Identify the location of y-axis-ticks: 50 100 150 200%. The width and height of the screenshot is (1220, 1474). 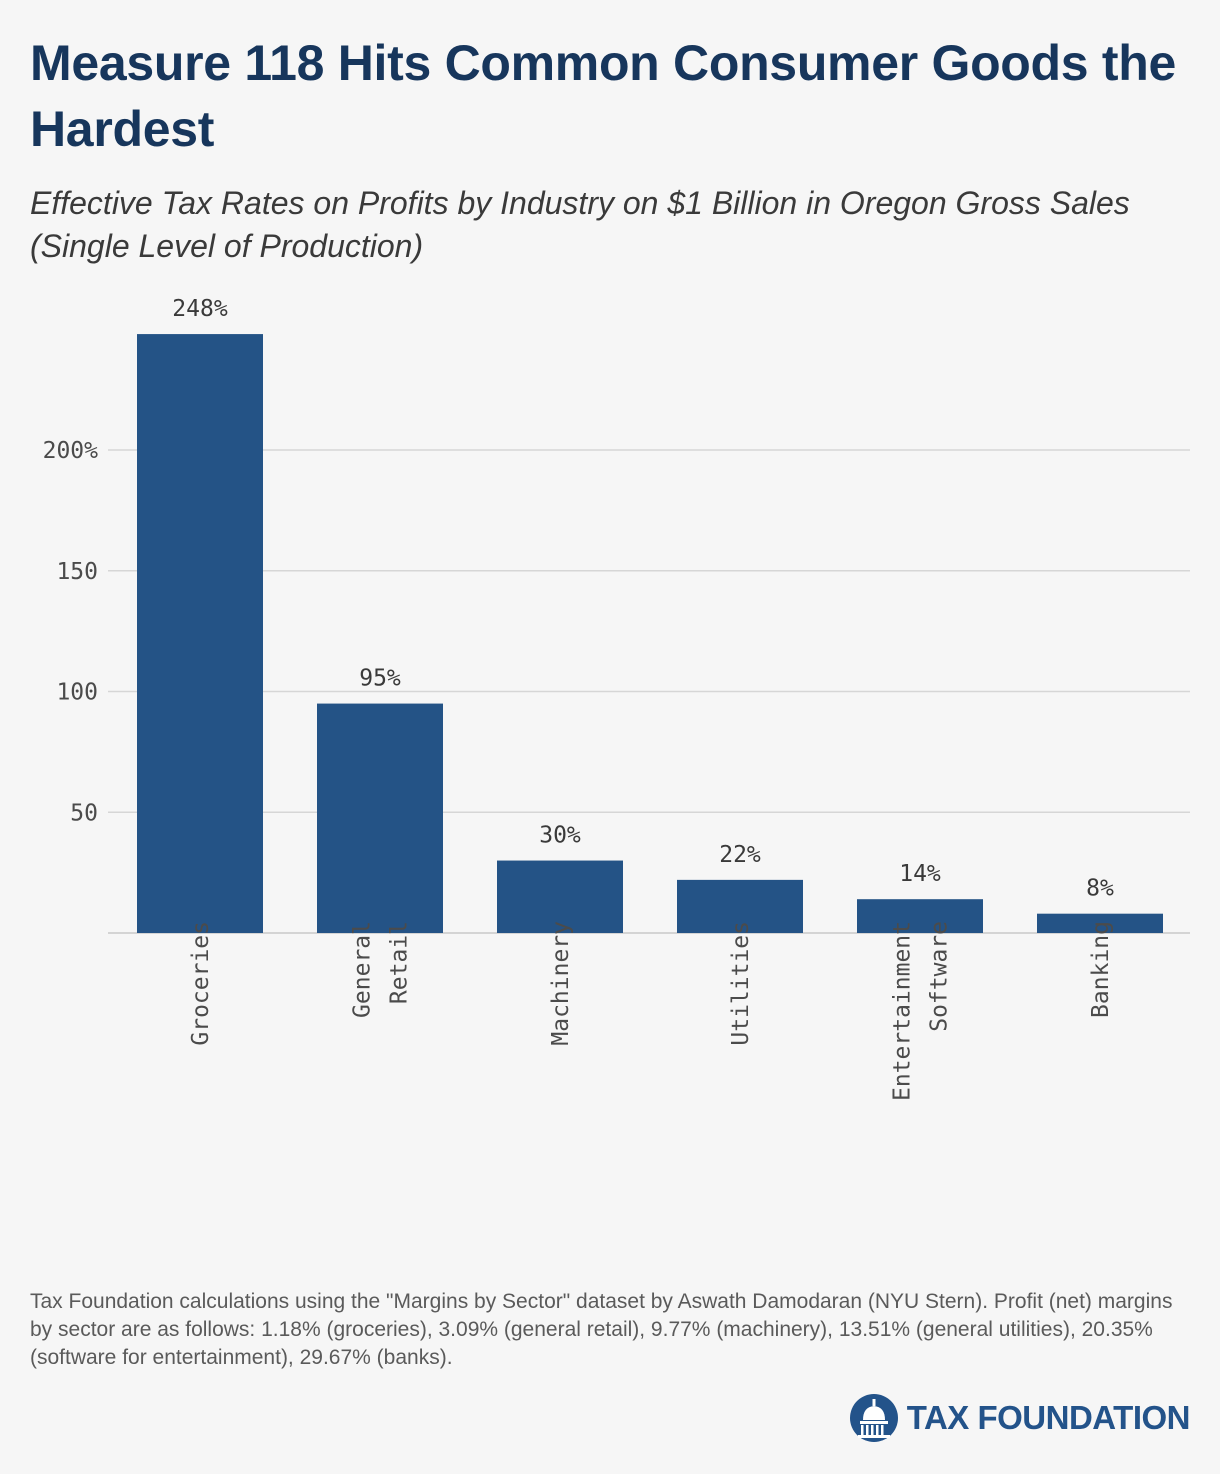
(71, 632).